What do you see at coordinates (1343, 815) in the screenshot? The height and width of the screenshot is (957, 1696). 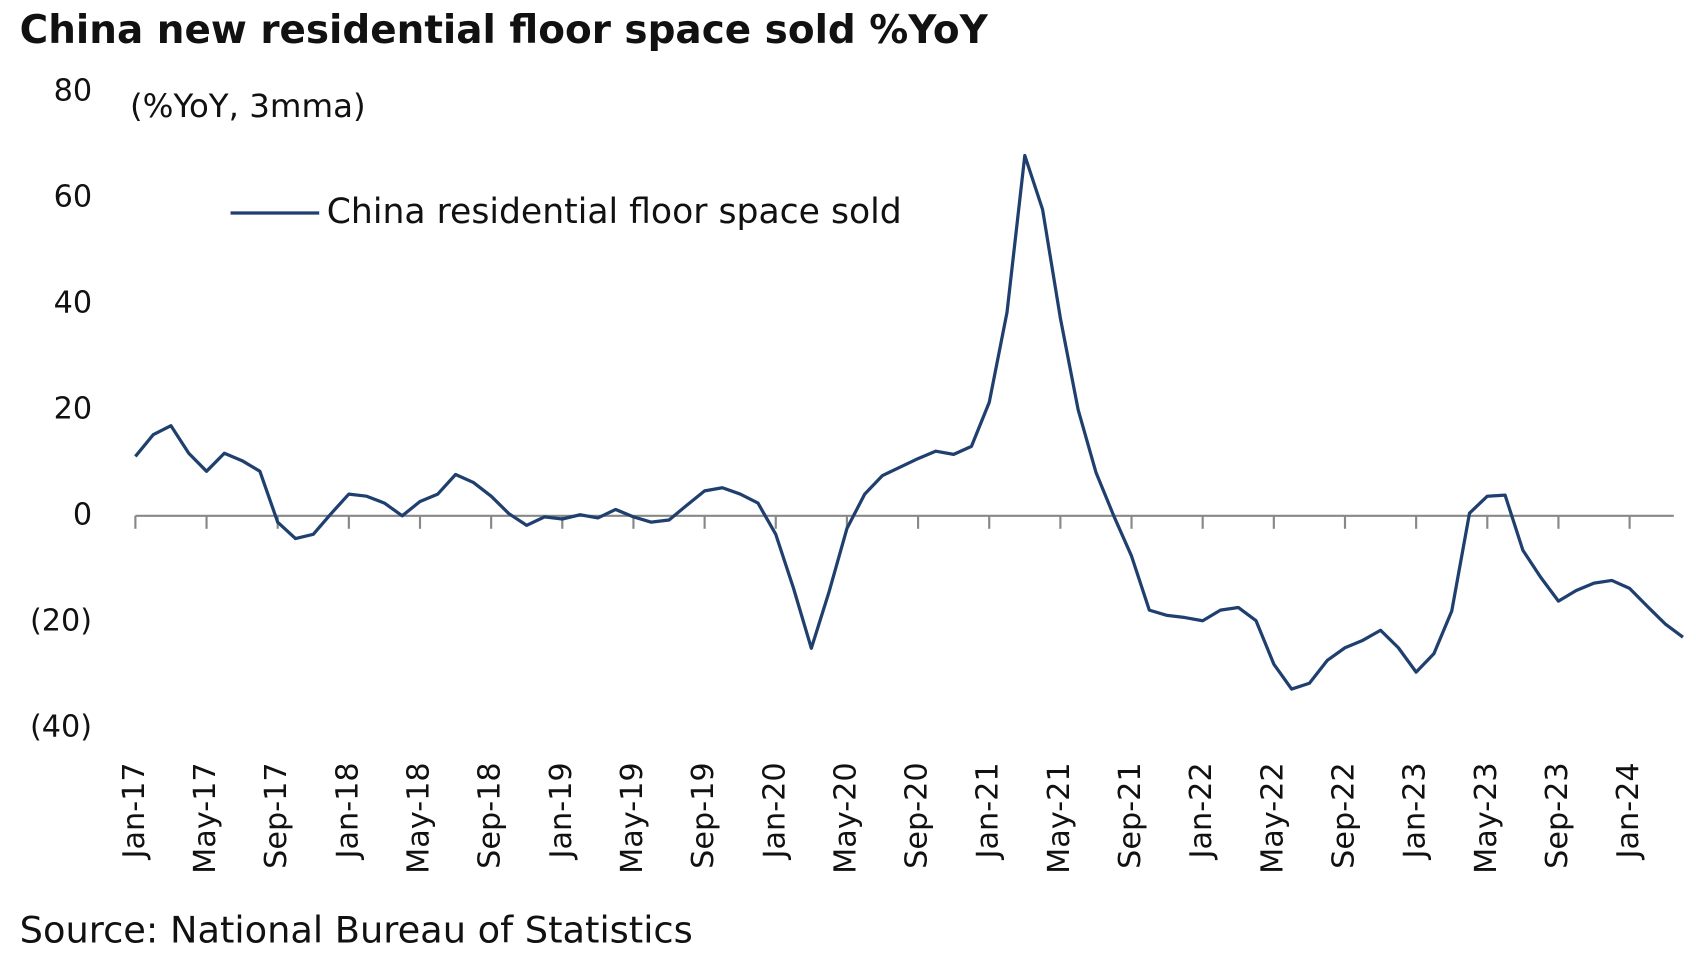 I see `x-tick-label: Sep-22` at bounding box center [1343, 815].